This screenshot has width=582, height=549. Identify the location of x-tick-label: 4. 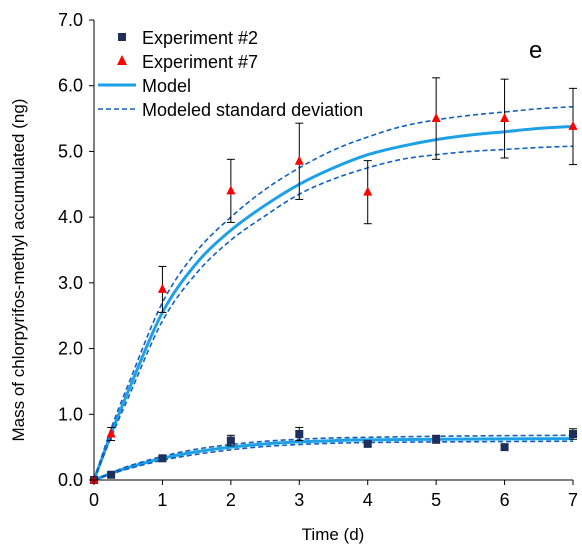
(368, 500).